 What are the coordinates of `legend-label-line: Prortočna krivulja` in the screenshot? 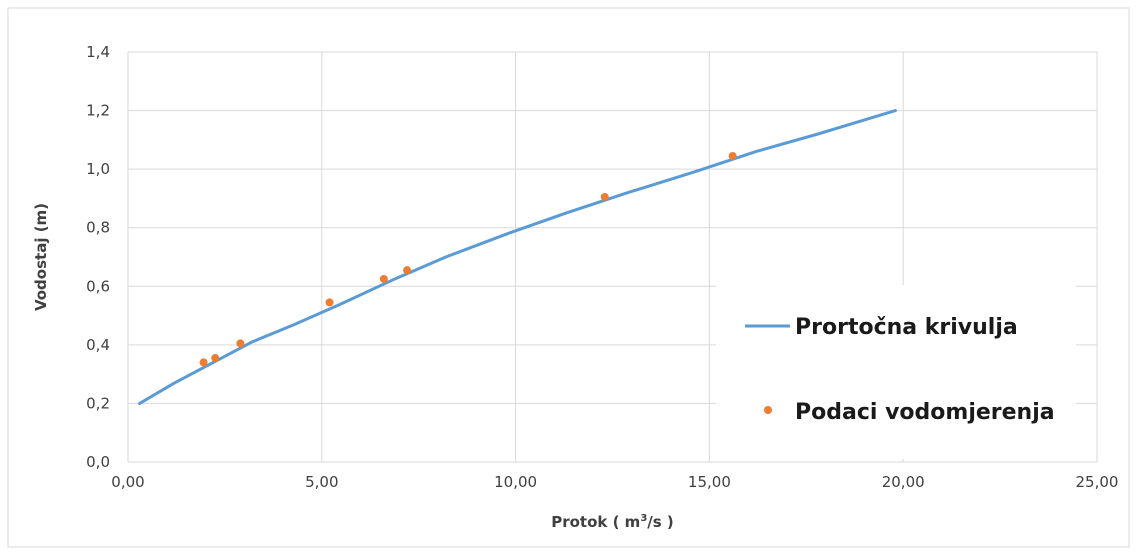 It's located at (906, 327).